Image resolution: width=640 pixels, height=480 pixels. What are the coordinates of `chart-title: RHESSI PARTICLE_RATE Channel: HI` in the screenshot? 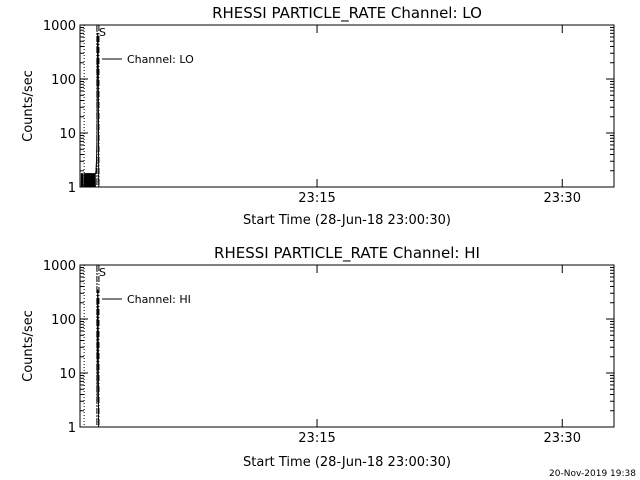 It's located at (347, 253).